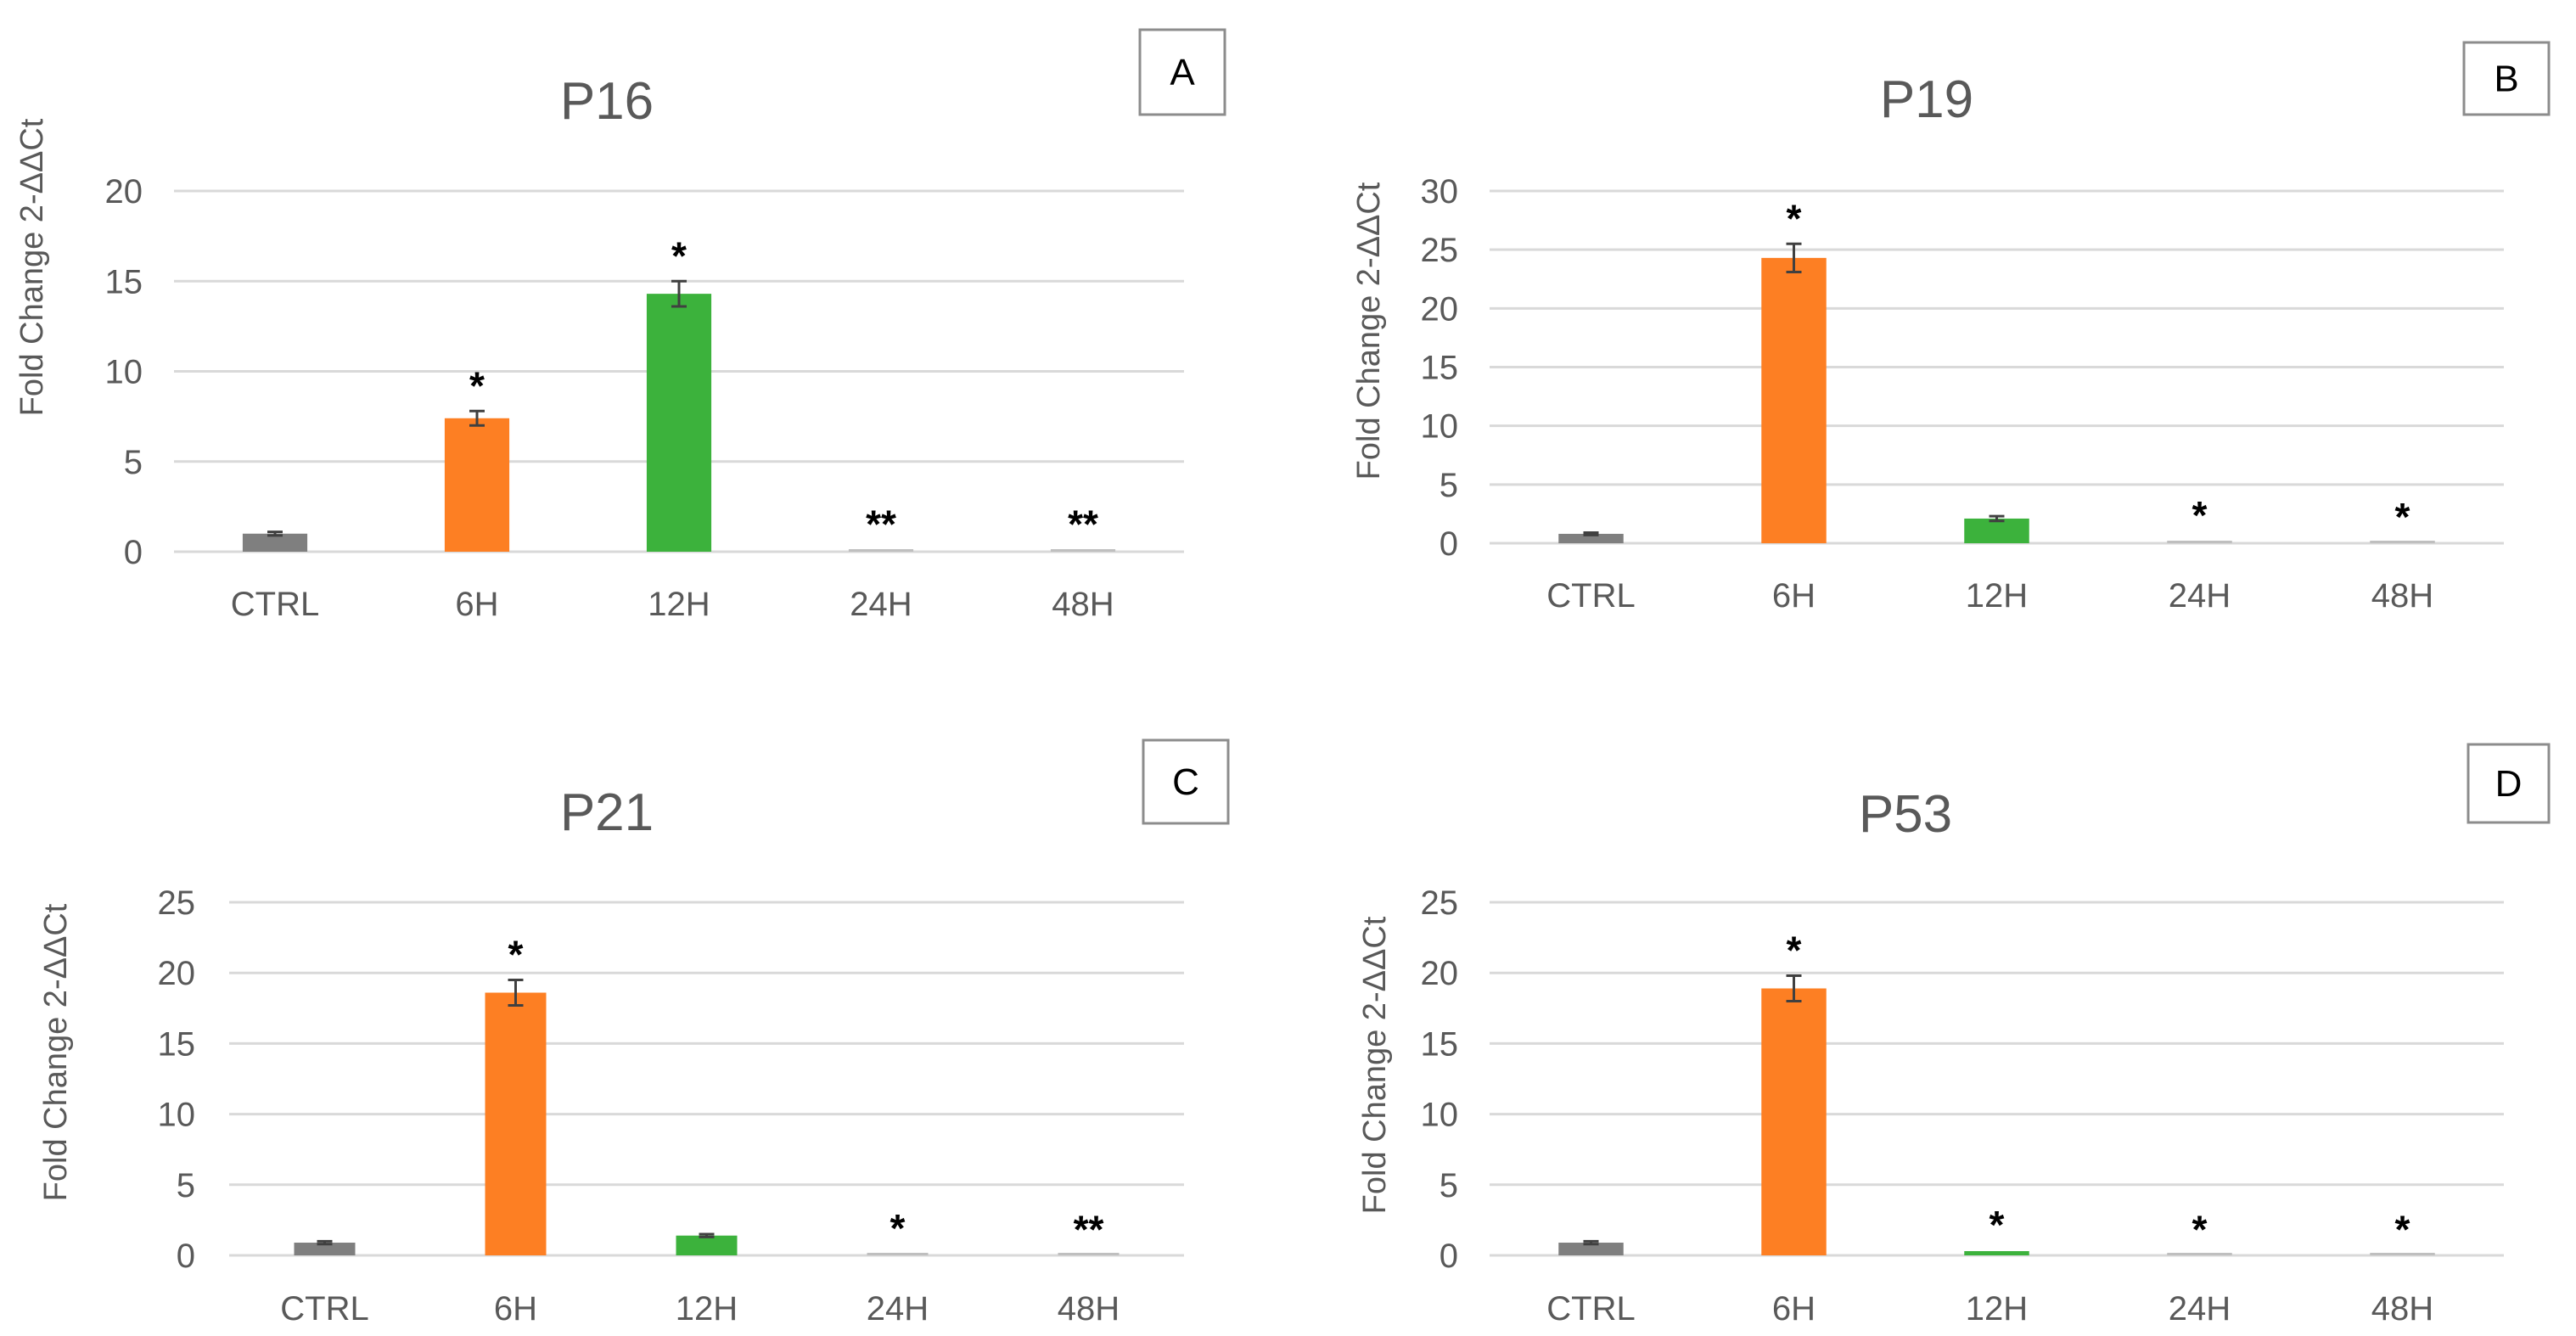  Describe the element at coordinates (1926, 99) in the screenshot. I see `chart-title: P19` at that location.